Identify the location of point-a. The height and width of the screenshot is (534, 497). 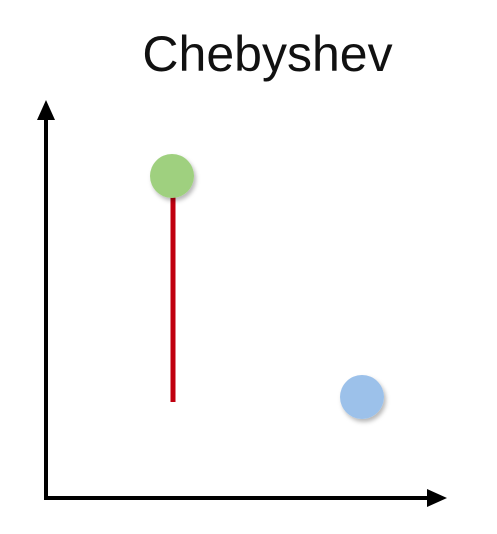
(172, 176).